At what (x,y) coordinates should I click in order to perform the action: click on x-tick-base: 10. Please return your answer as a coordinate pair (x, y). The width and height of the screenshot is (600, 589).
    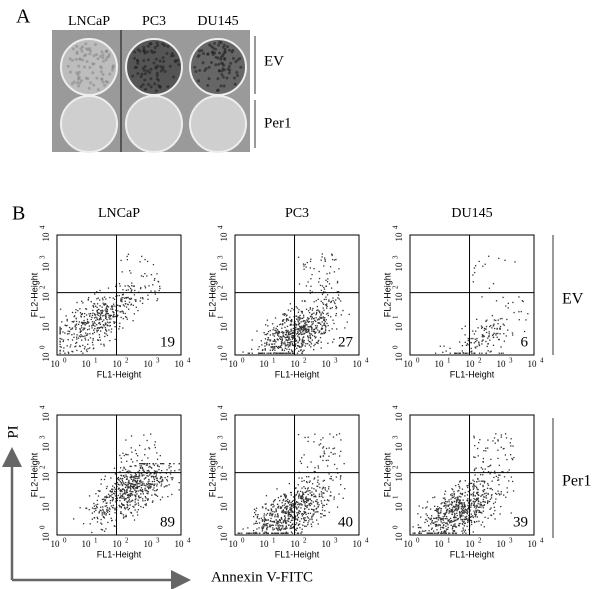
    Looking at the image, I should click on (87, 364).